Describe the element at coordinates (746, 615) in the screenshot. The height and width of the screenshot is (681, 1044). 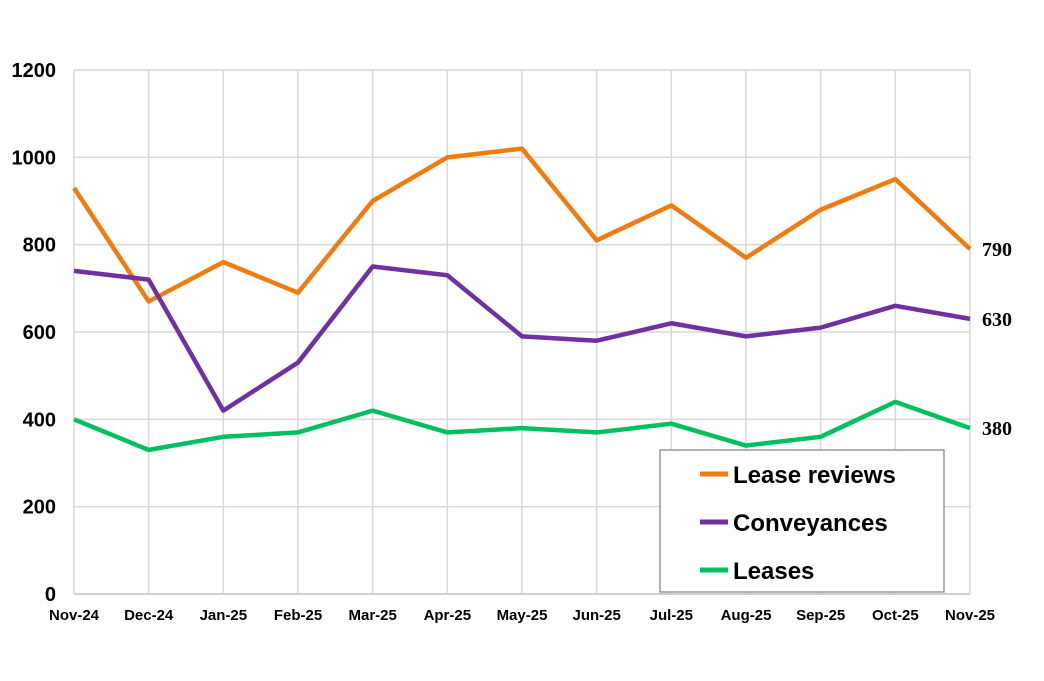
I see `x-tick-label: Aug-25` at that location.